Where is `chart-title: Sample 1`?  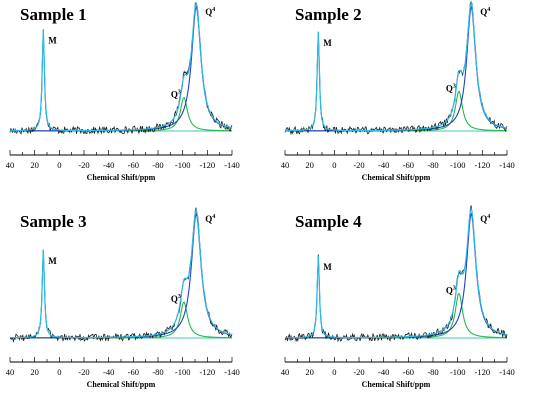 chart-title: Sample 1 is located at coordinates (53, 14).